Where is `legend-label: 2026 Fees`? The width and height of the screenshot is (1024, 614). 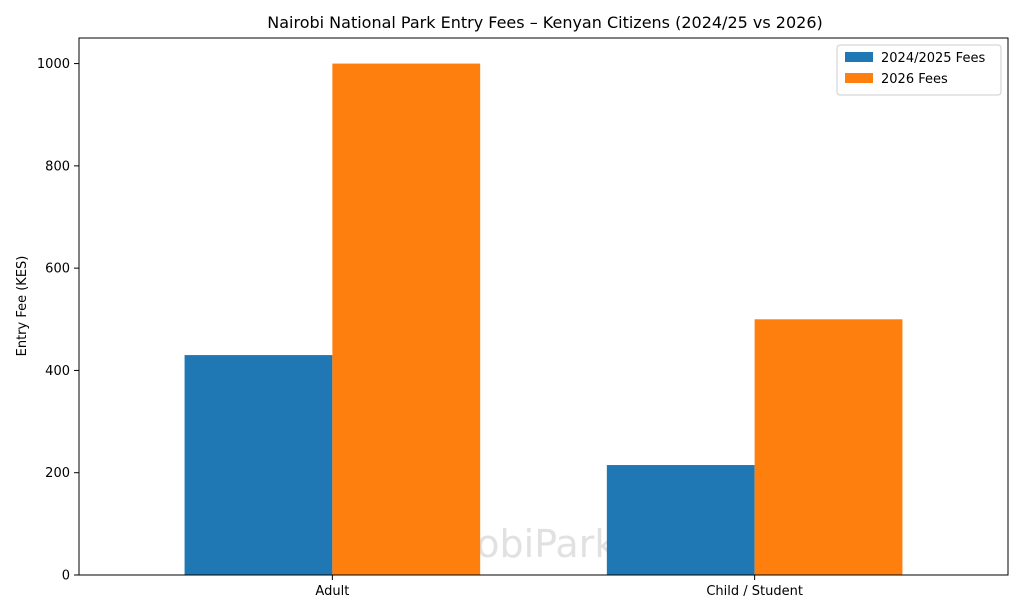
legend-label: 2026 Fees is located at coordinates (914, 79).